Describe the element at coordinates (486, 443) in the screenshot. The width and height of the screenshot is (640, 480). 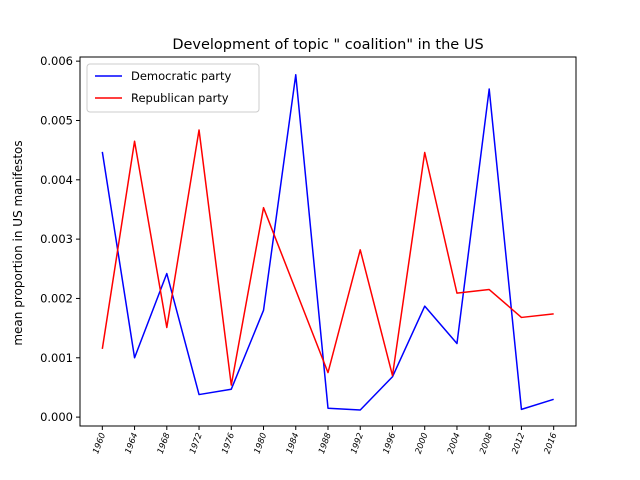
I see `x-tick-label: 2008` at that location.